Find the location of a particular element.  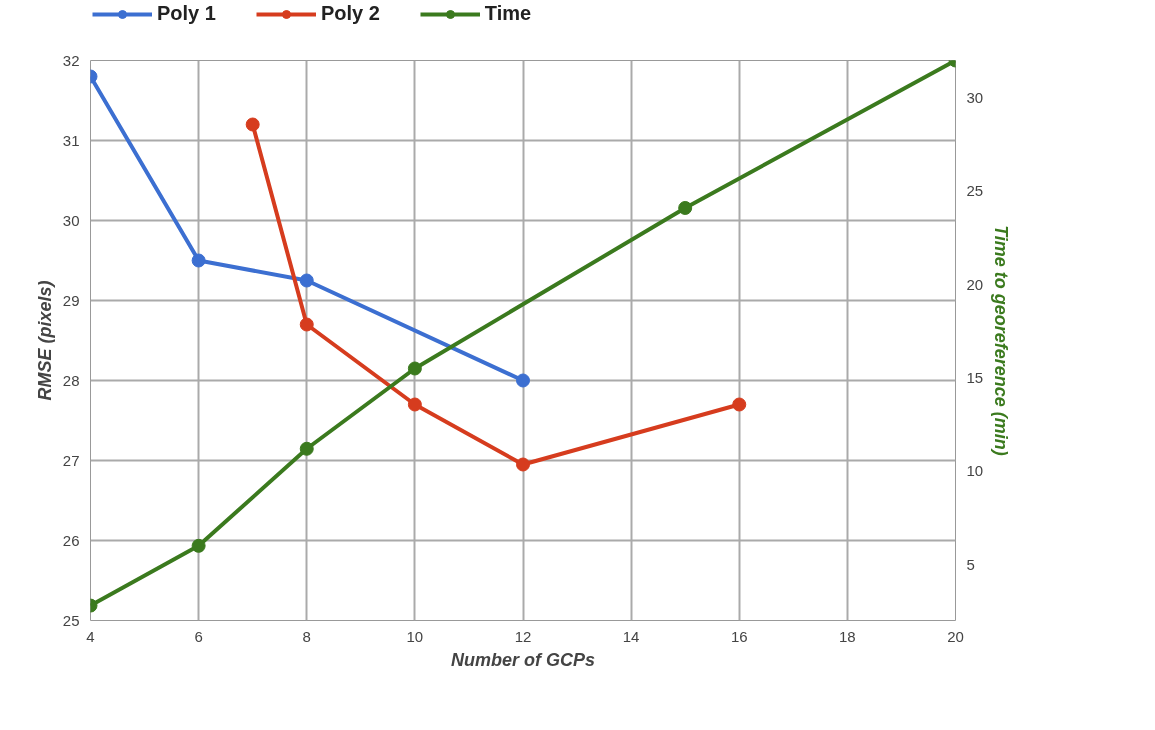

x-tick-label: 14 is located at coordinates (631, 636).